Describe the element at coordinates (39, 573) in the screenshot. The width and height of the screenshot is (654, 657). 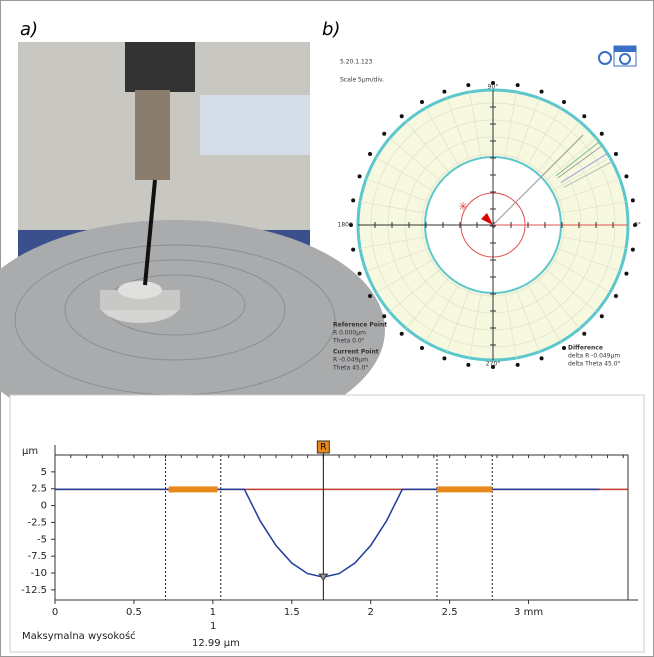
I see `y-tick-label: -10` at that location.